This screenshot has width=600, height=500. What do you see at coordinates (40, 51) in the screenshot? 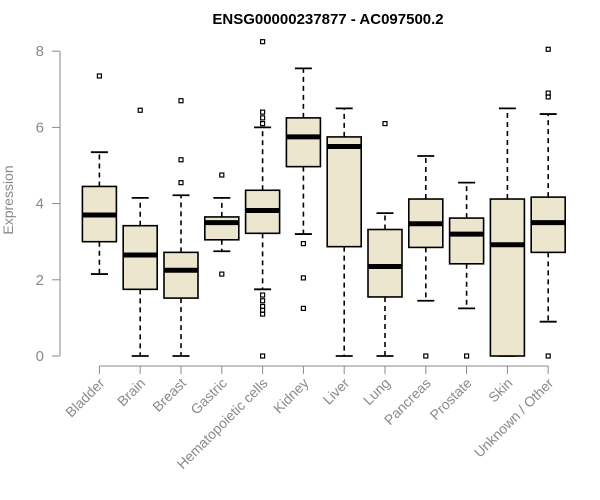
I see `y-tick-label: 8` at bounding box center [40, 51].